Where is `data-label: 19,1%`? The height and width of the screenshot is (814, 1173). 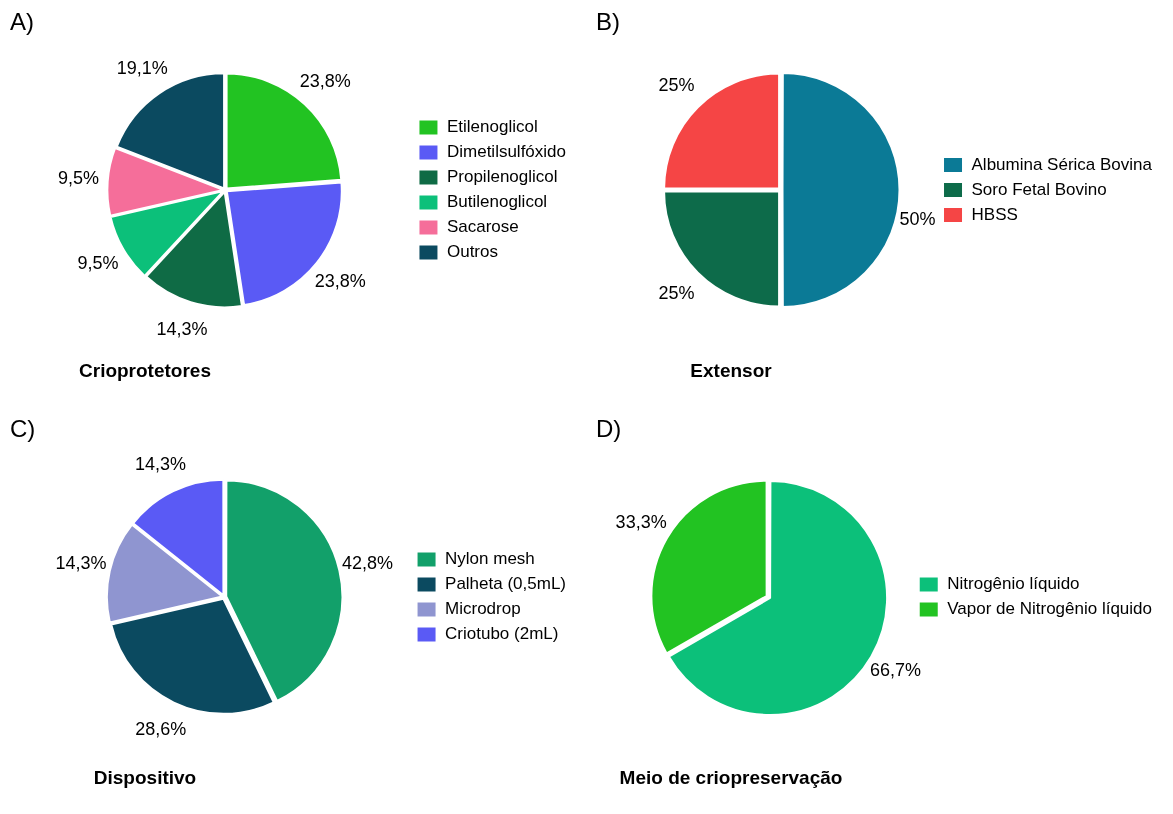 data-label: 19,1% is located at coordinates (142, 67).